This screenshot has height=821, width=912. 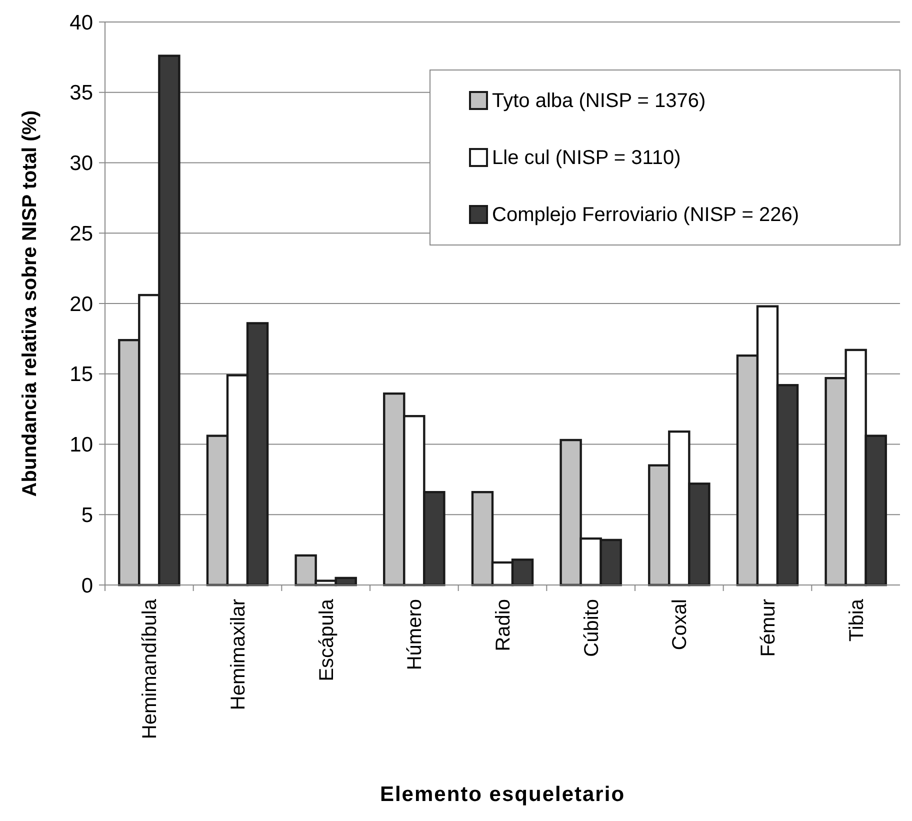 I want to click on x-tick-label: Húmero, so click(x=415, y=634).